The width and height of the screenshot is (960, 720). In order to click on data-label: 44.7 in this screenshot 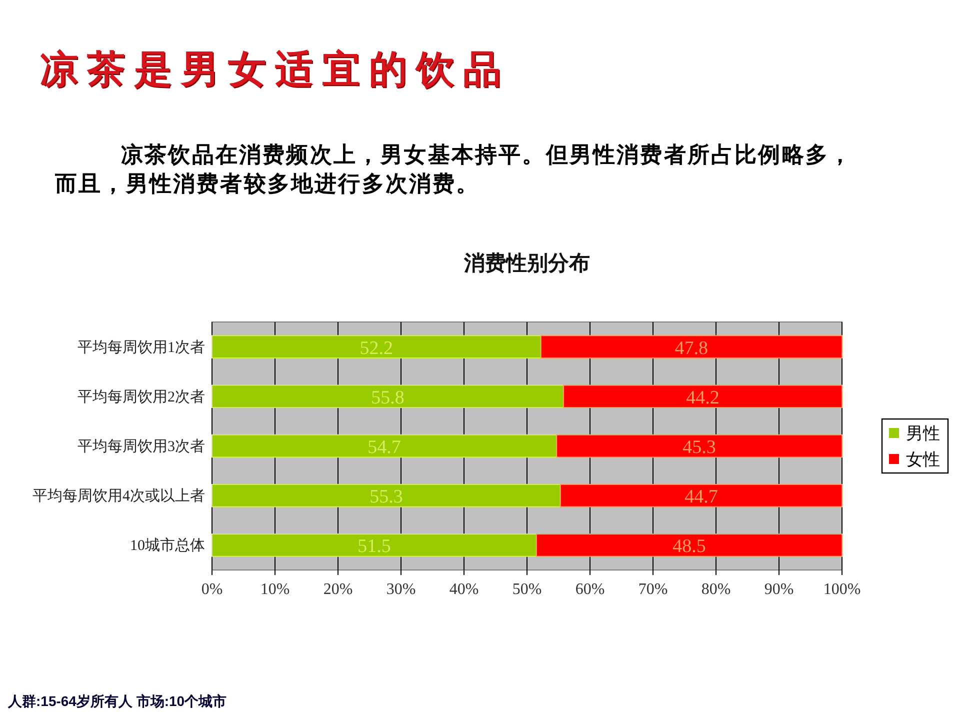, I will do `click(701, 497)`.